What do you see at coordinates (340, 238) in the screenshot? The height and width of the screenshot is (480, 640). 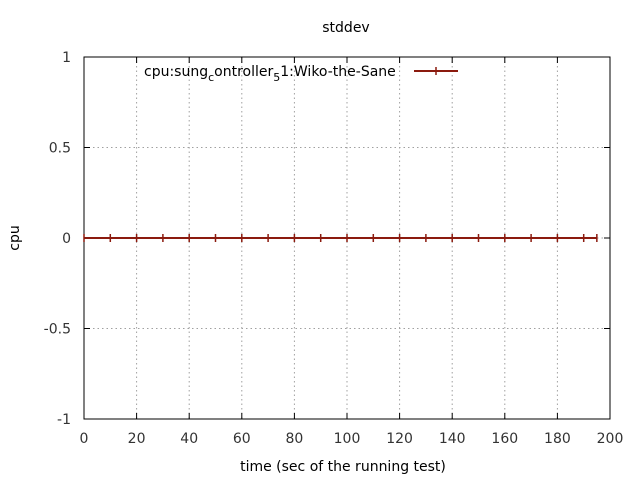 I see `series-layer` at bounding box center [340, 238].